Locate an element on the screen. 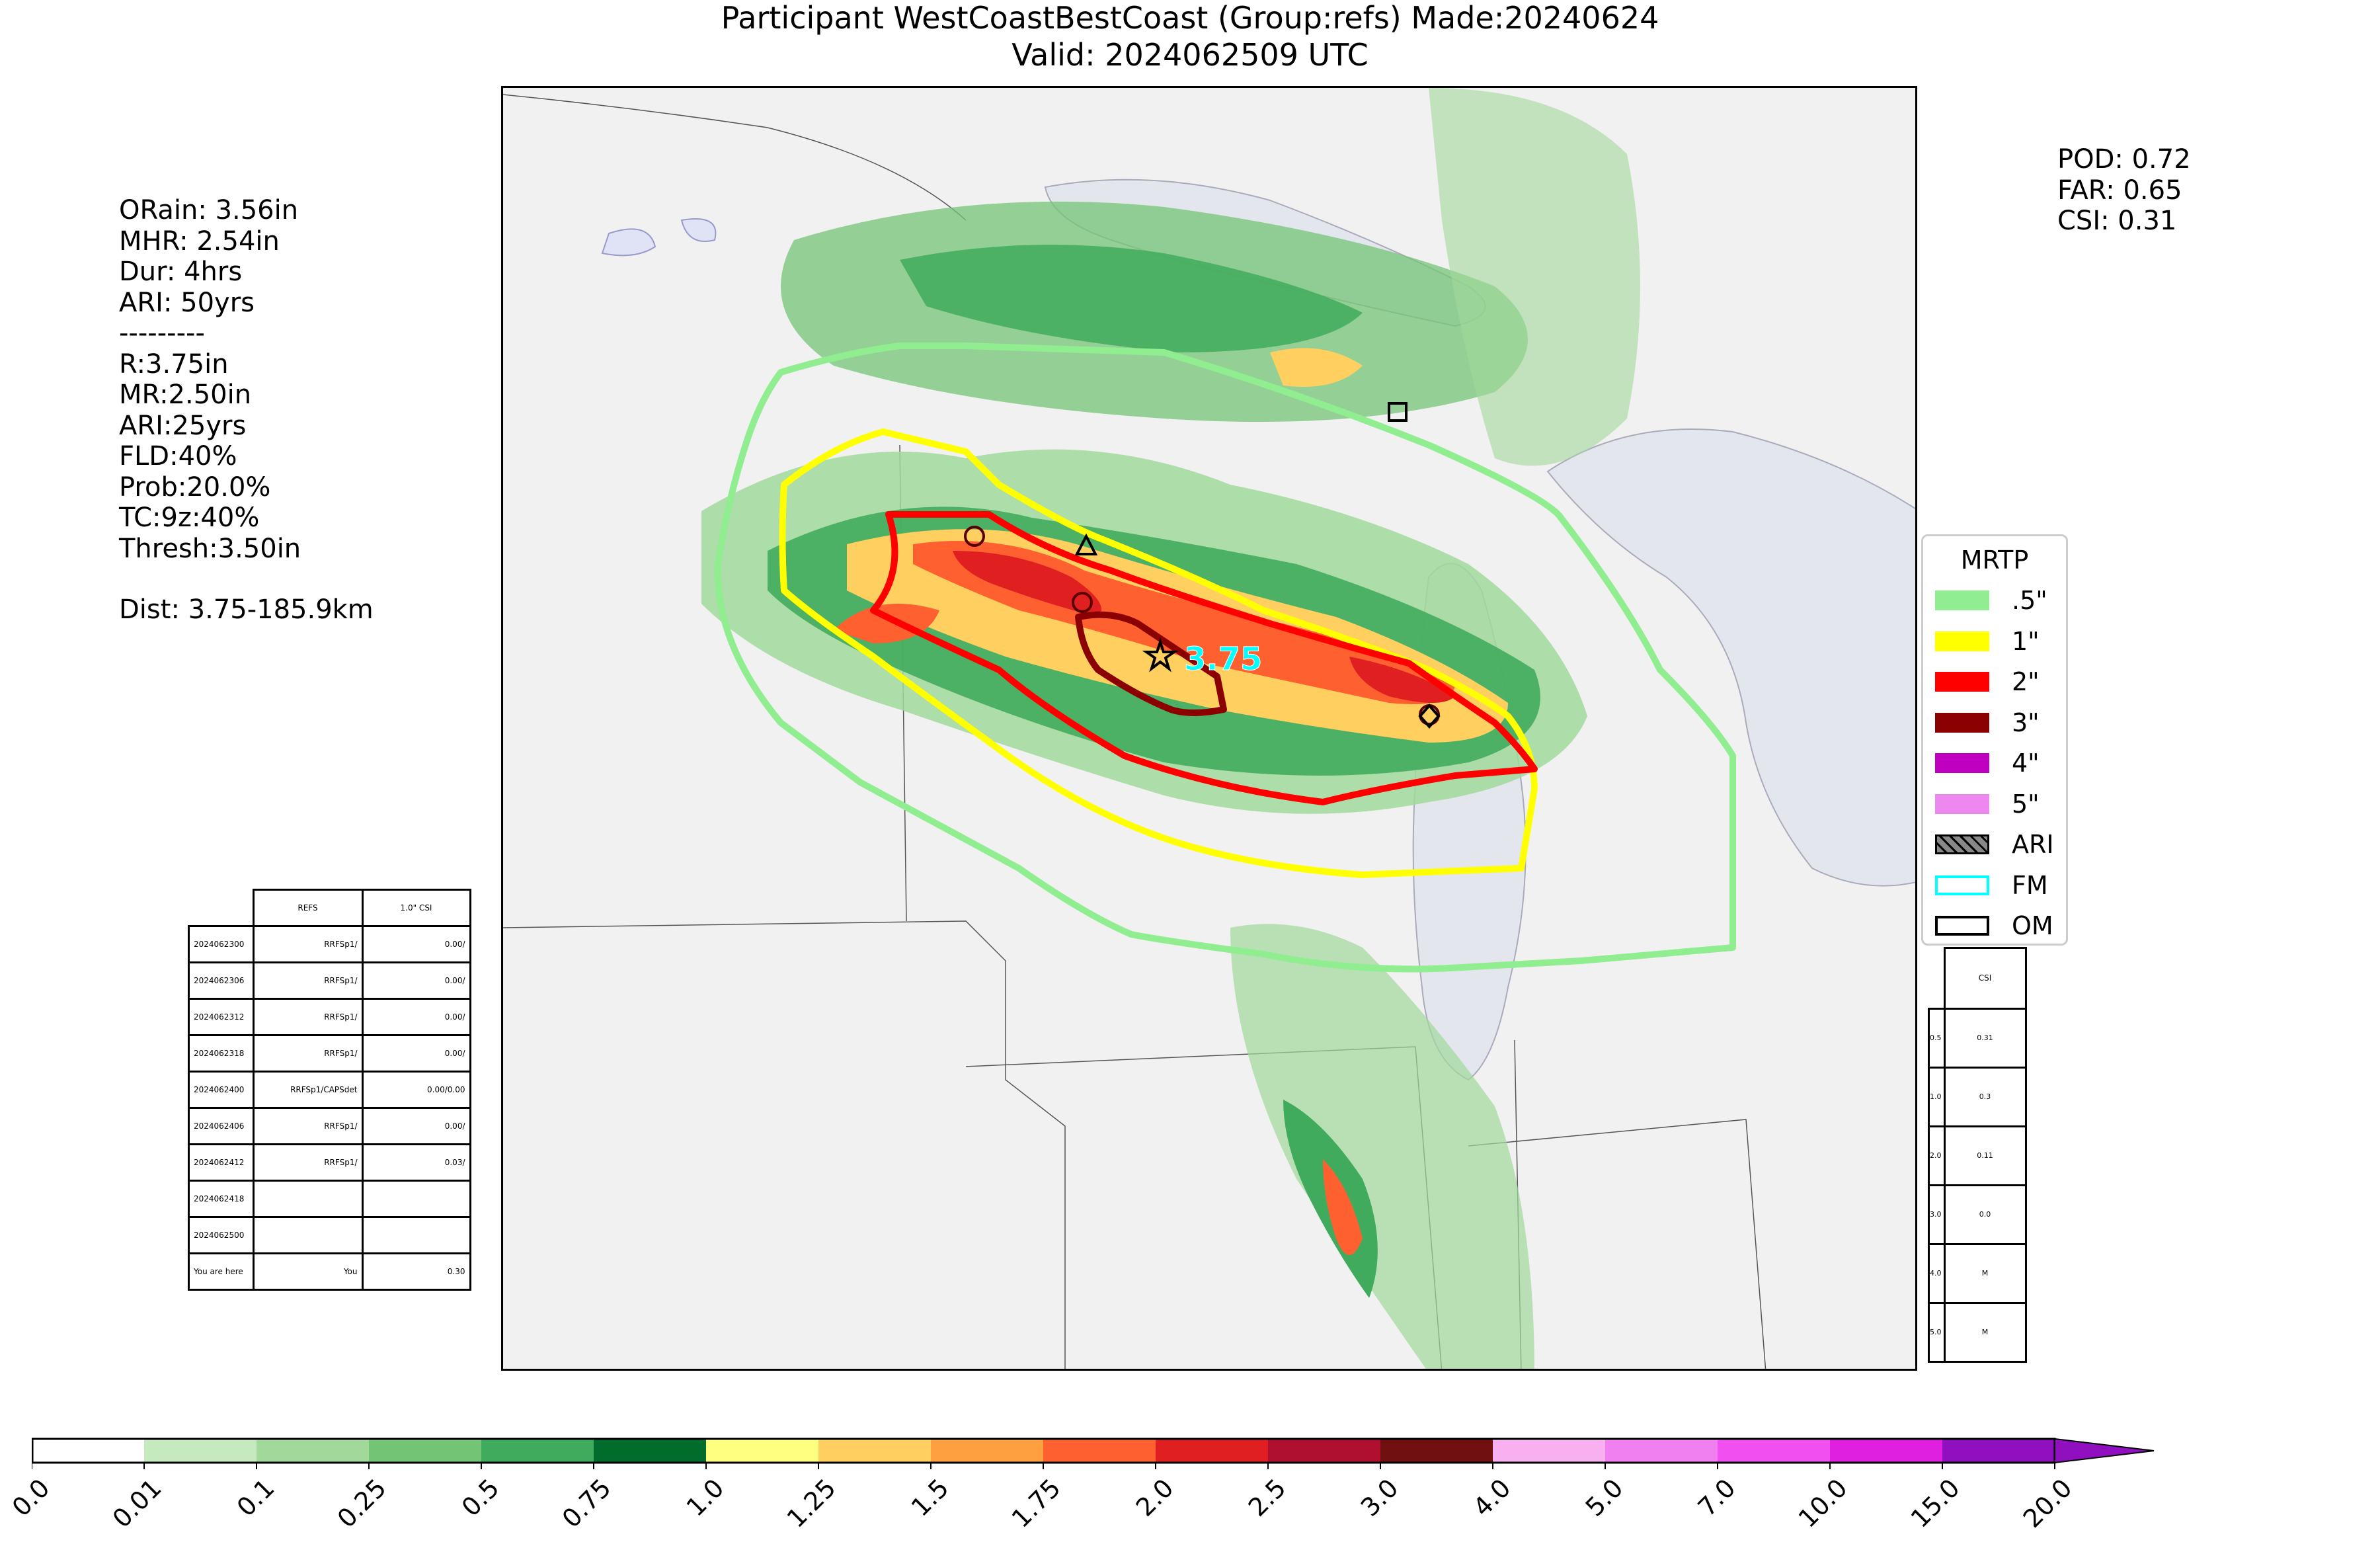  legend-item: 2" is located at coordinates (1987, 682).